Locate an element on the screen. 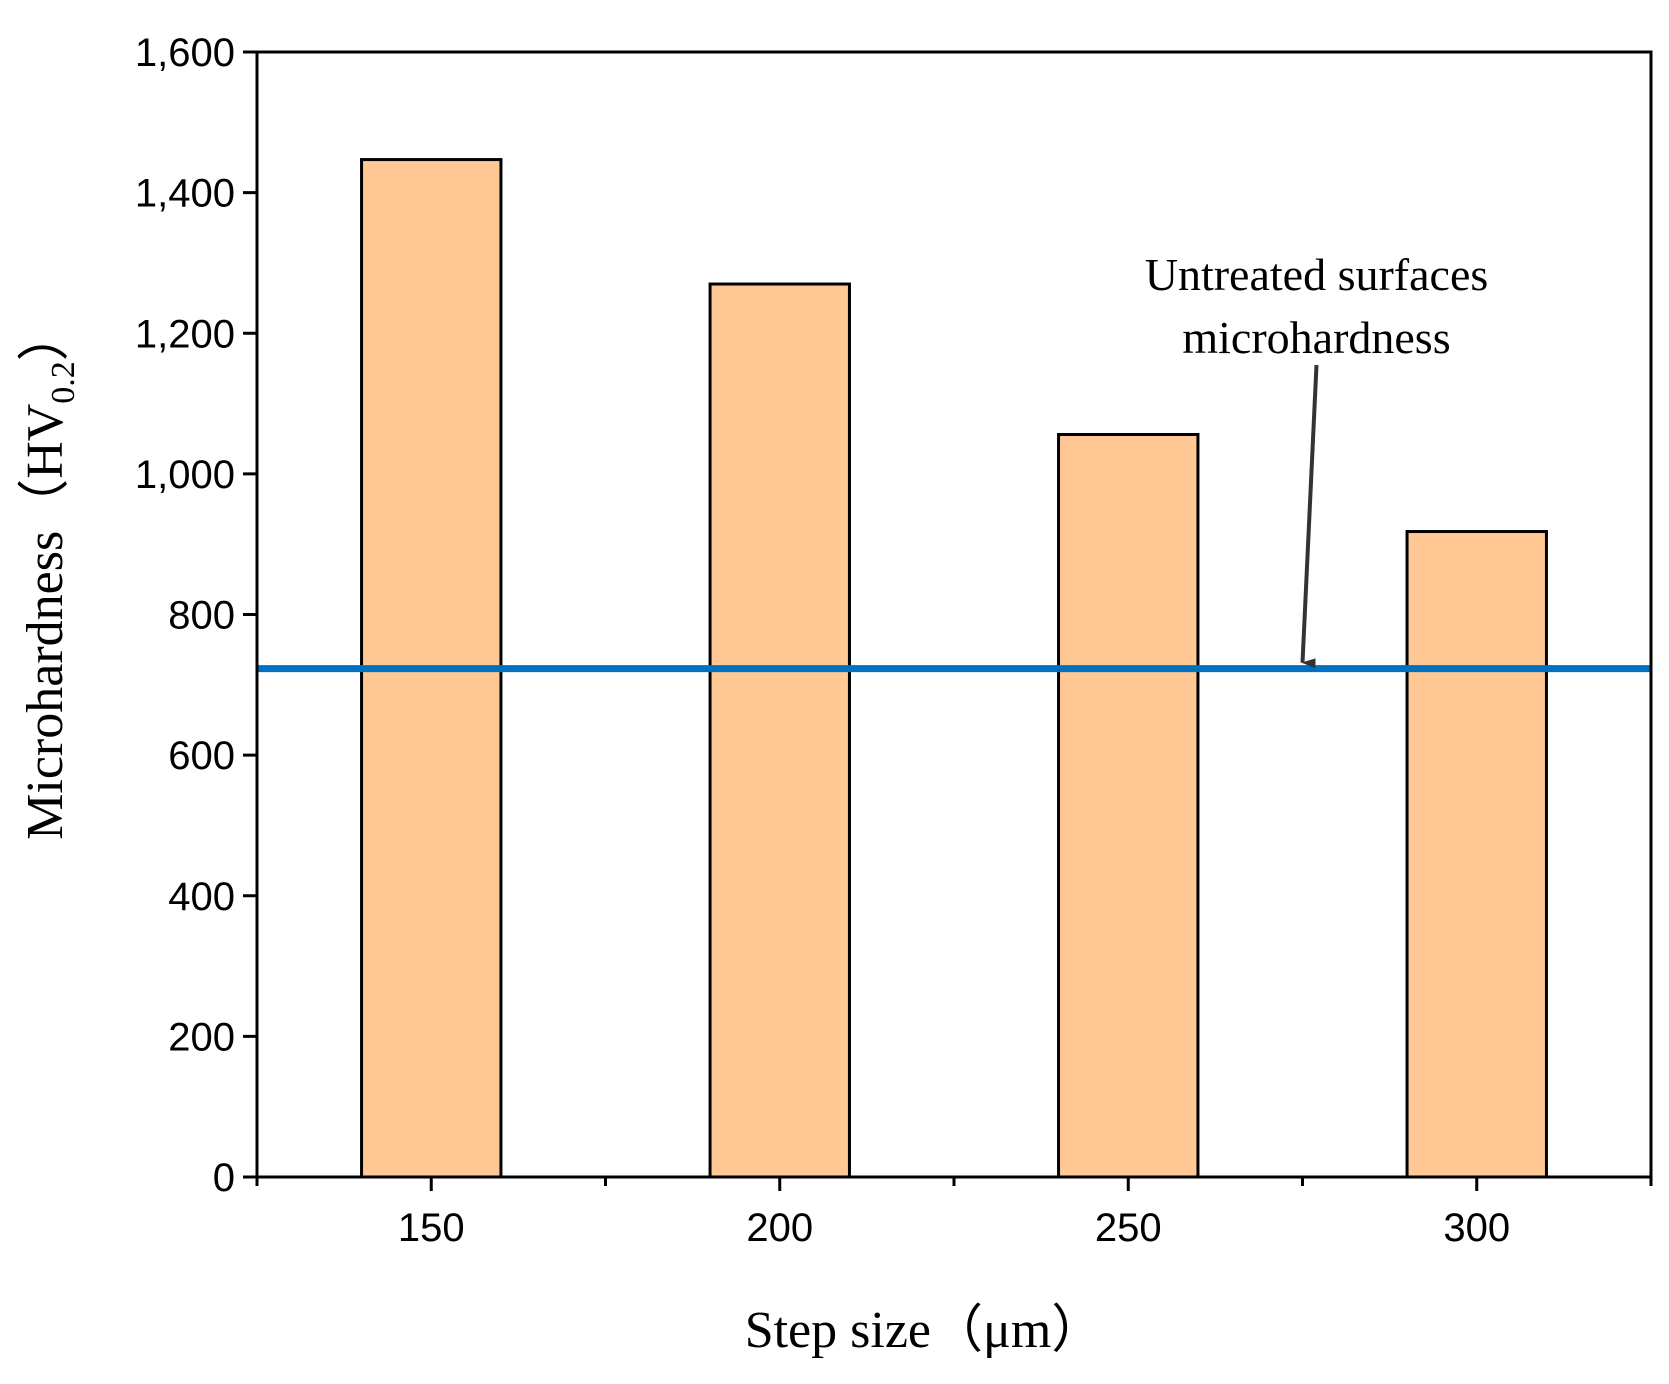  y-axis-title-subscript: 0.2 is located at coordinates (63, 382).